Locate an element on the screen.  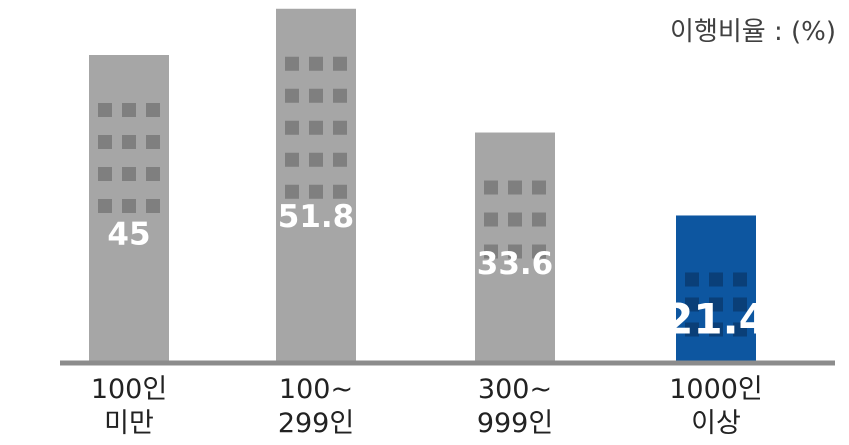
data-label: 45 is located at coordinates (128, 235).